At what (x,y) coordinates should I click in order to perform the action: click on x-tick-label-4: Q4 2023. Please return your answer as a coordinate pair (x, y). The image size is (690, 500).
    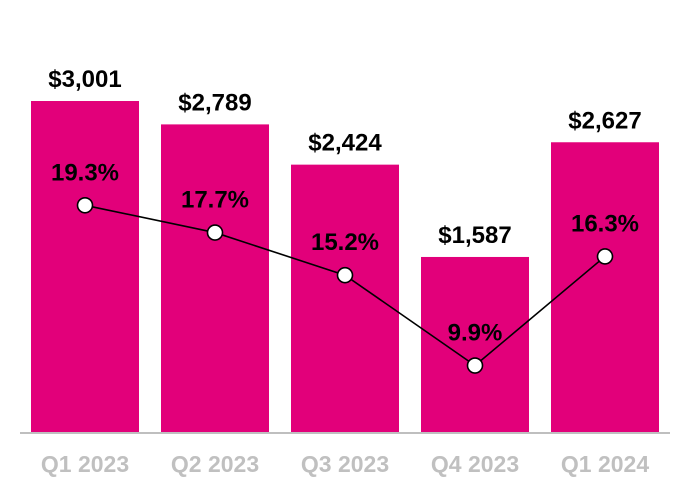
    Looking at the image, I should click on (475, 464).